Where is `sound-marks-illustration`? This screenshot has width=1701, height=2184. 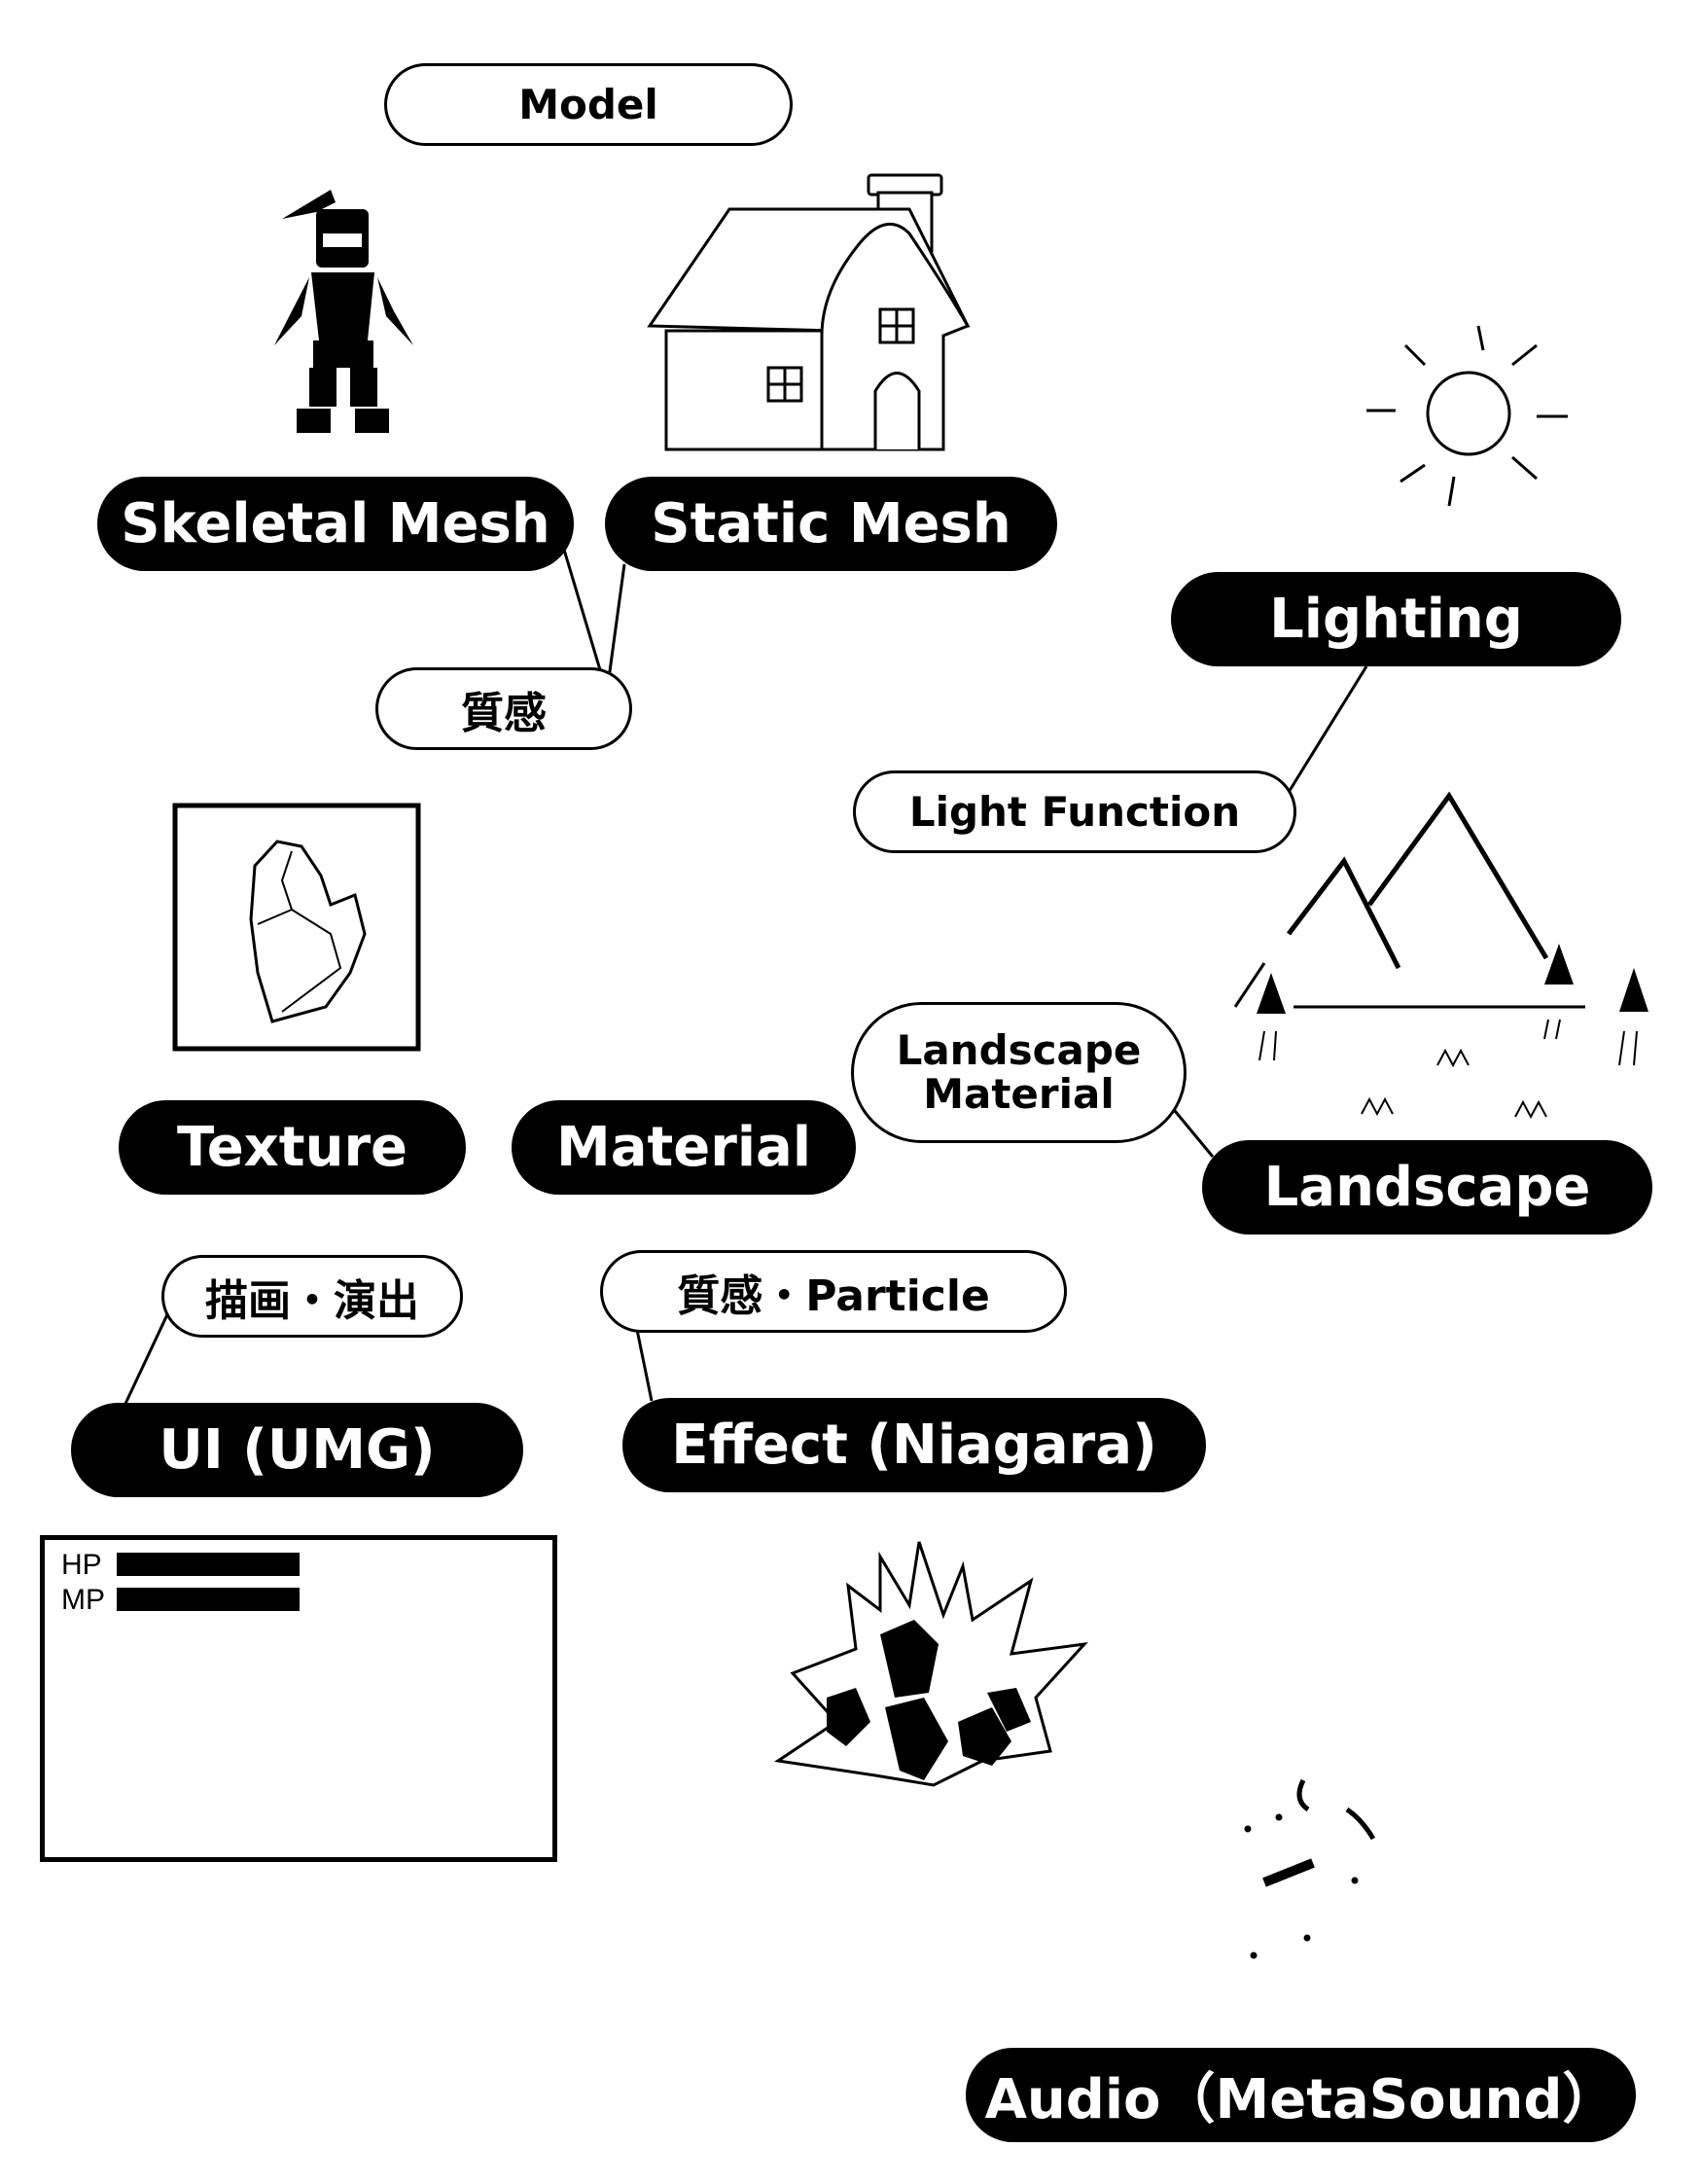
sound-marks-illustration is located at coordinates (1310, 1868).